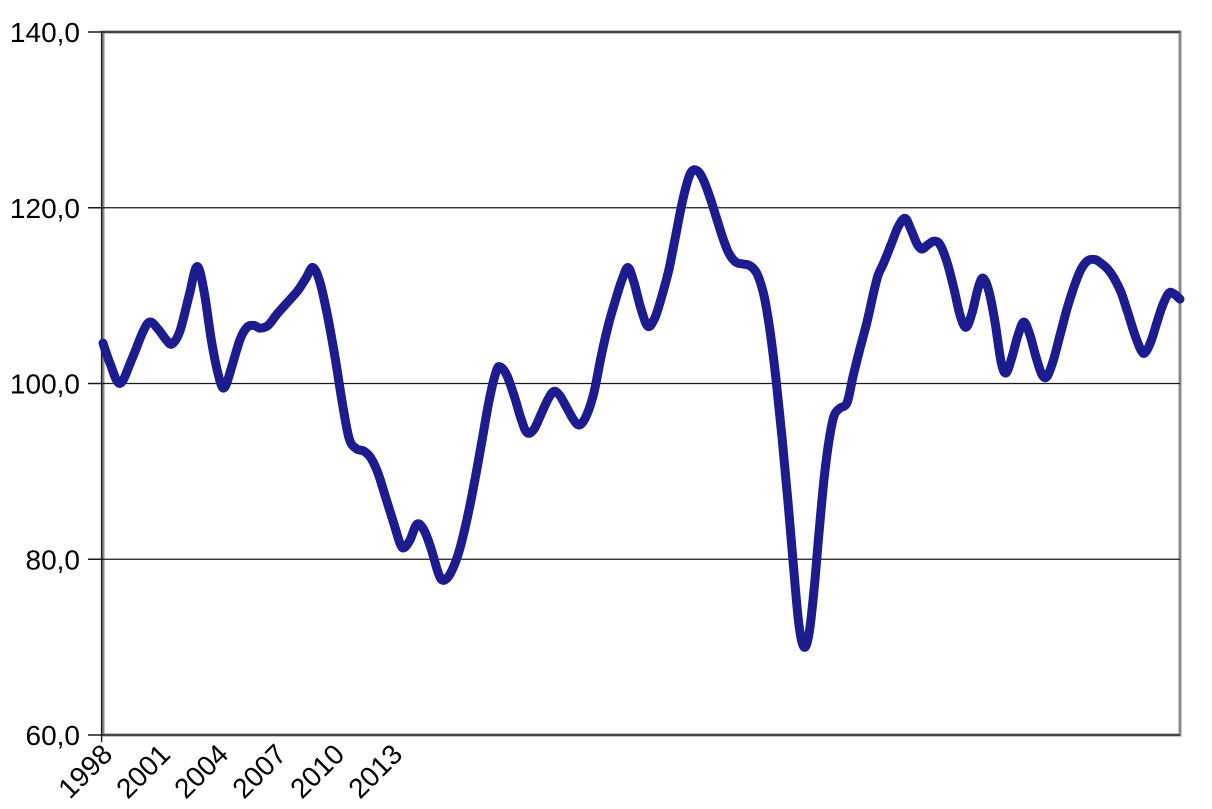 Image resolution: width=1212 pixels, height=809 pixels. Describe the element at coordinates (45, 384) in the screenshot. I see `y-axis-tick-label: 100,0` at that location.